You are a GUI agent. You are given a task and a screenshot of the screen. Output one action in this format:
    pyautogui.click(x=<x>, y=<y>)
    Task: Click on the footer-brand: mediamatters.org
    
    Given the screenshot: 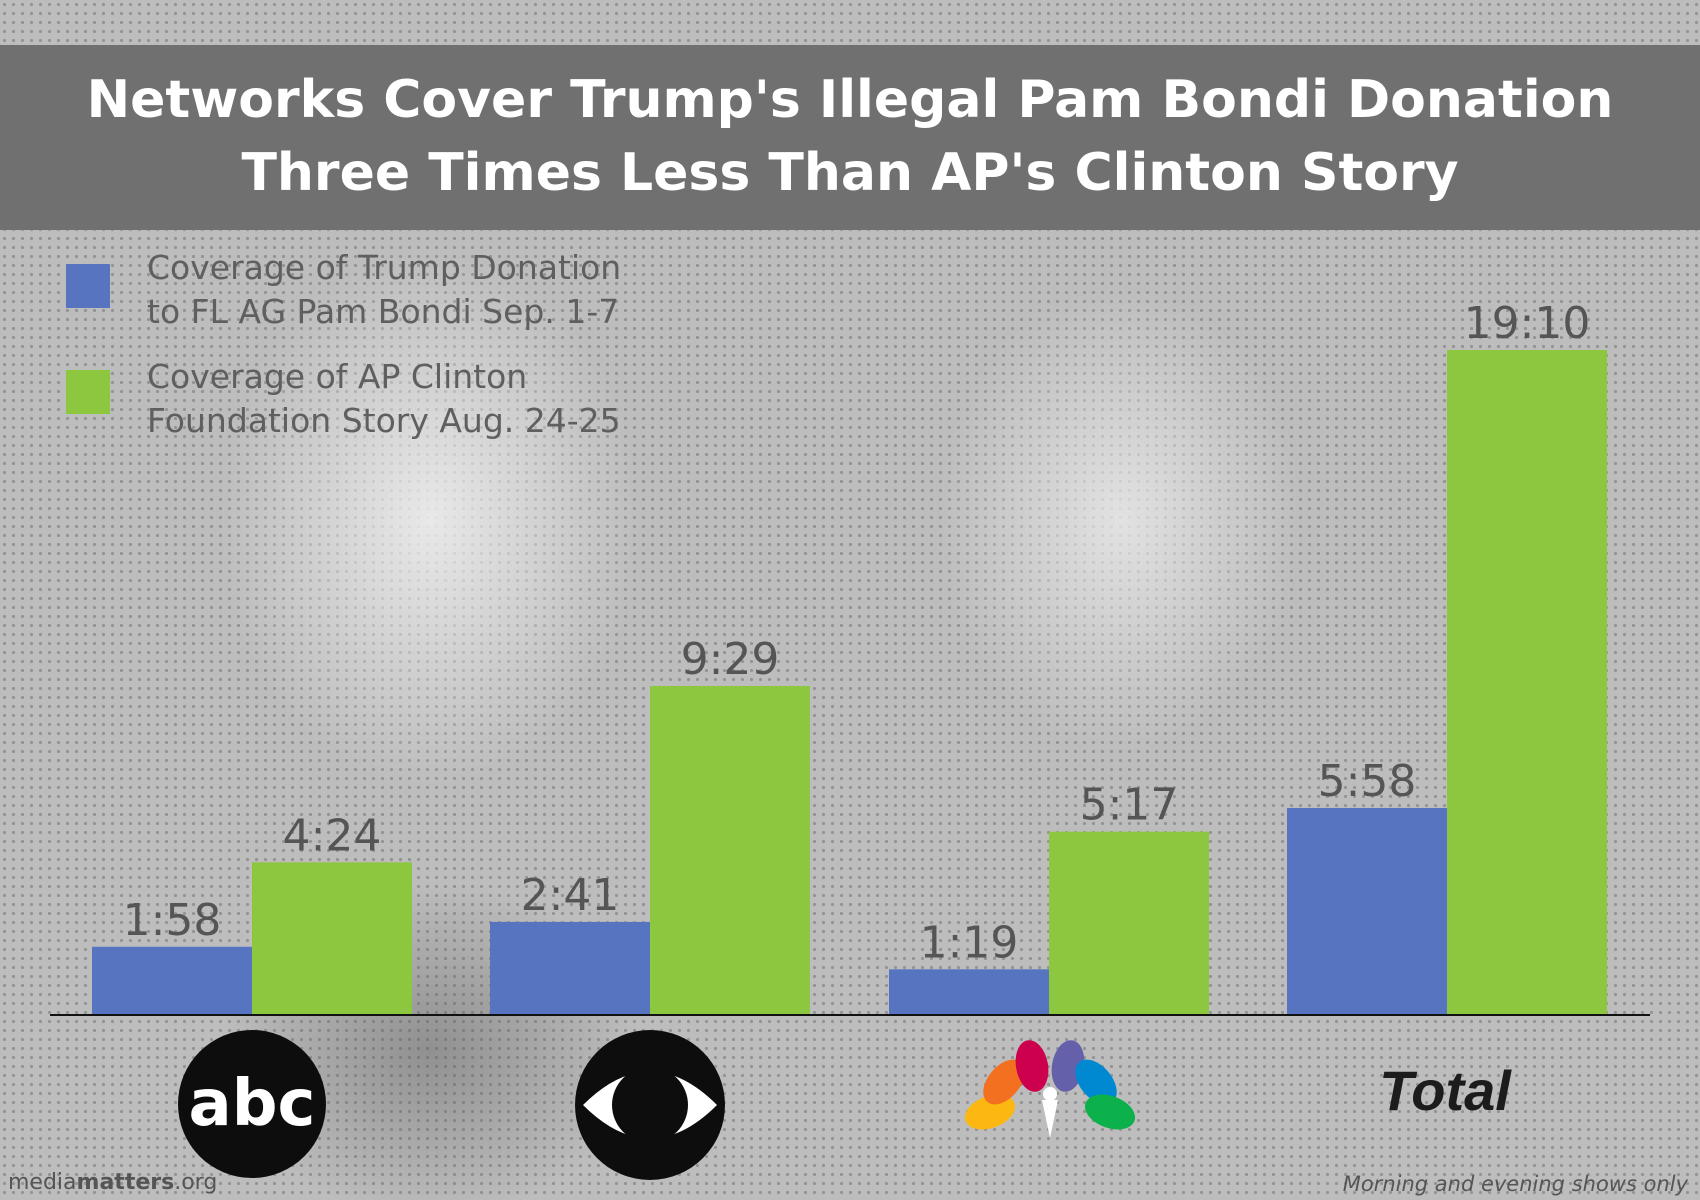 What is the action you would take?
    pyautogui.click(x=113, y=1182)
    